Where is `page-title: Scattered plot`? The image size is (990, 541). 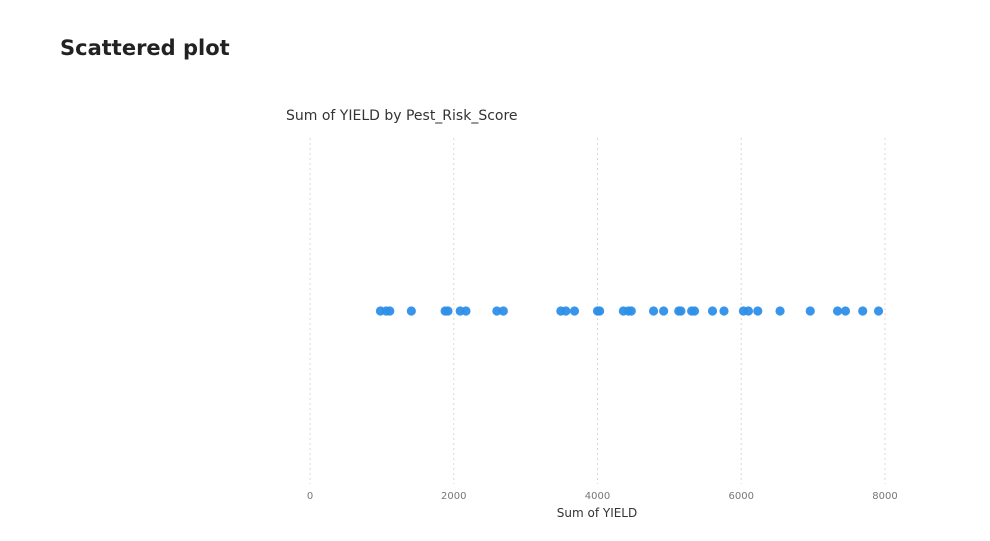 page-title: Scattered plot is located at coordinates (145, 48).